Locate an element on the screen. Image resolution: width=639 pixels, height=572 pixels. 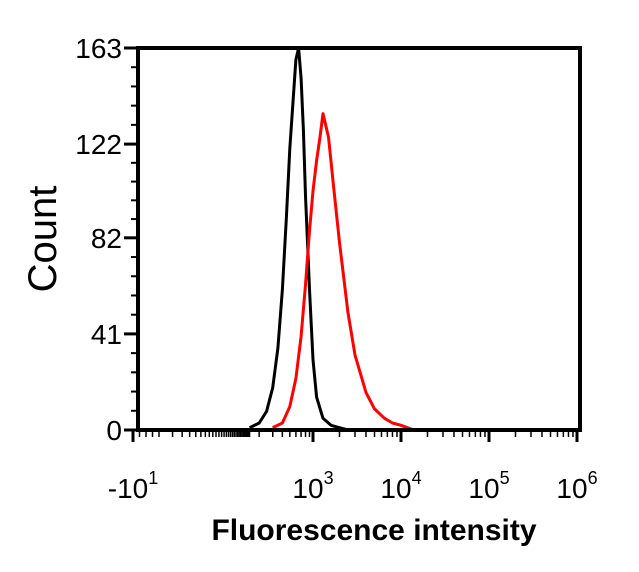
x-axis-label: Fluorescence intensity is located at coordinates (373, 530).